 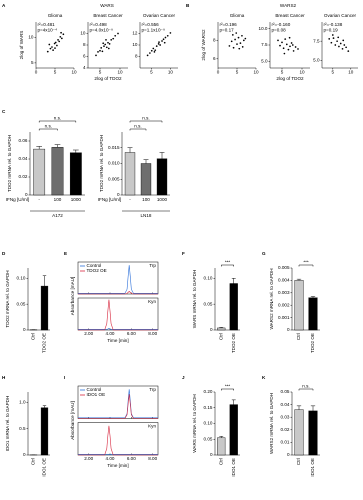 What do you see at coordinates (233, 467) in the screenshot?
I see `x-tick-label: IDO1 OE` at bounding box center [233, 467].